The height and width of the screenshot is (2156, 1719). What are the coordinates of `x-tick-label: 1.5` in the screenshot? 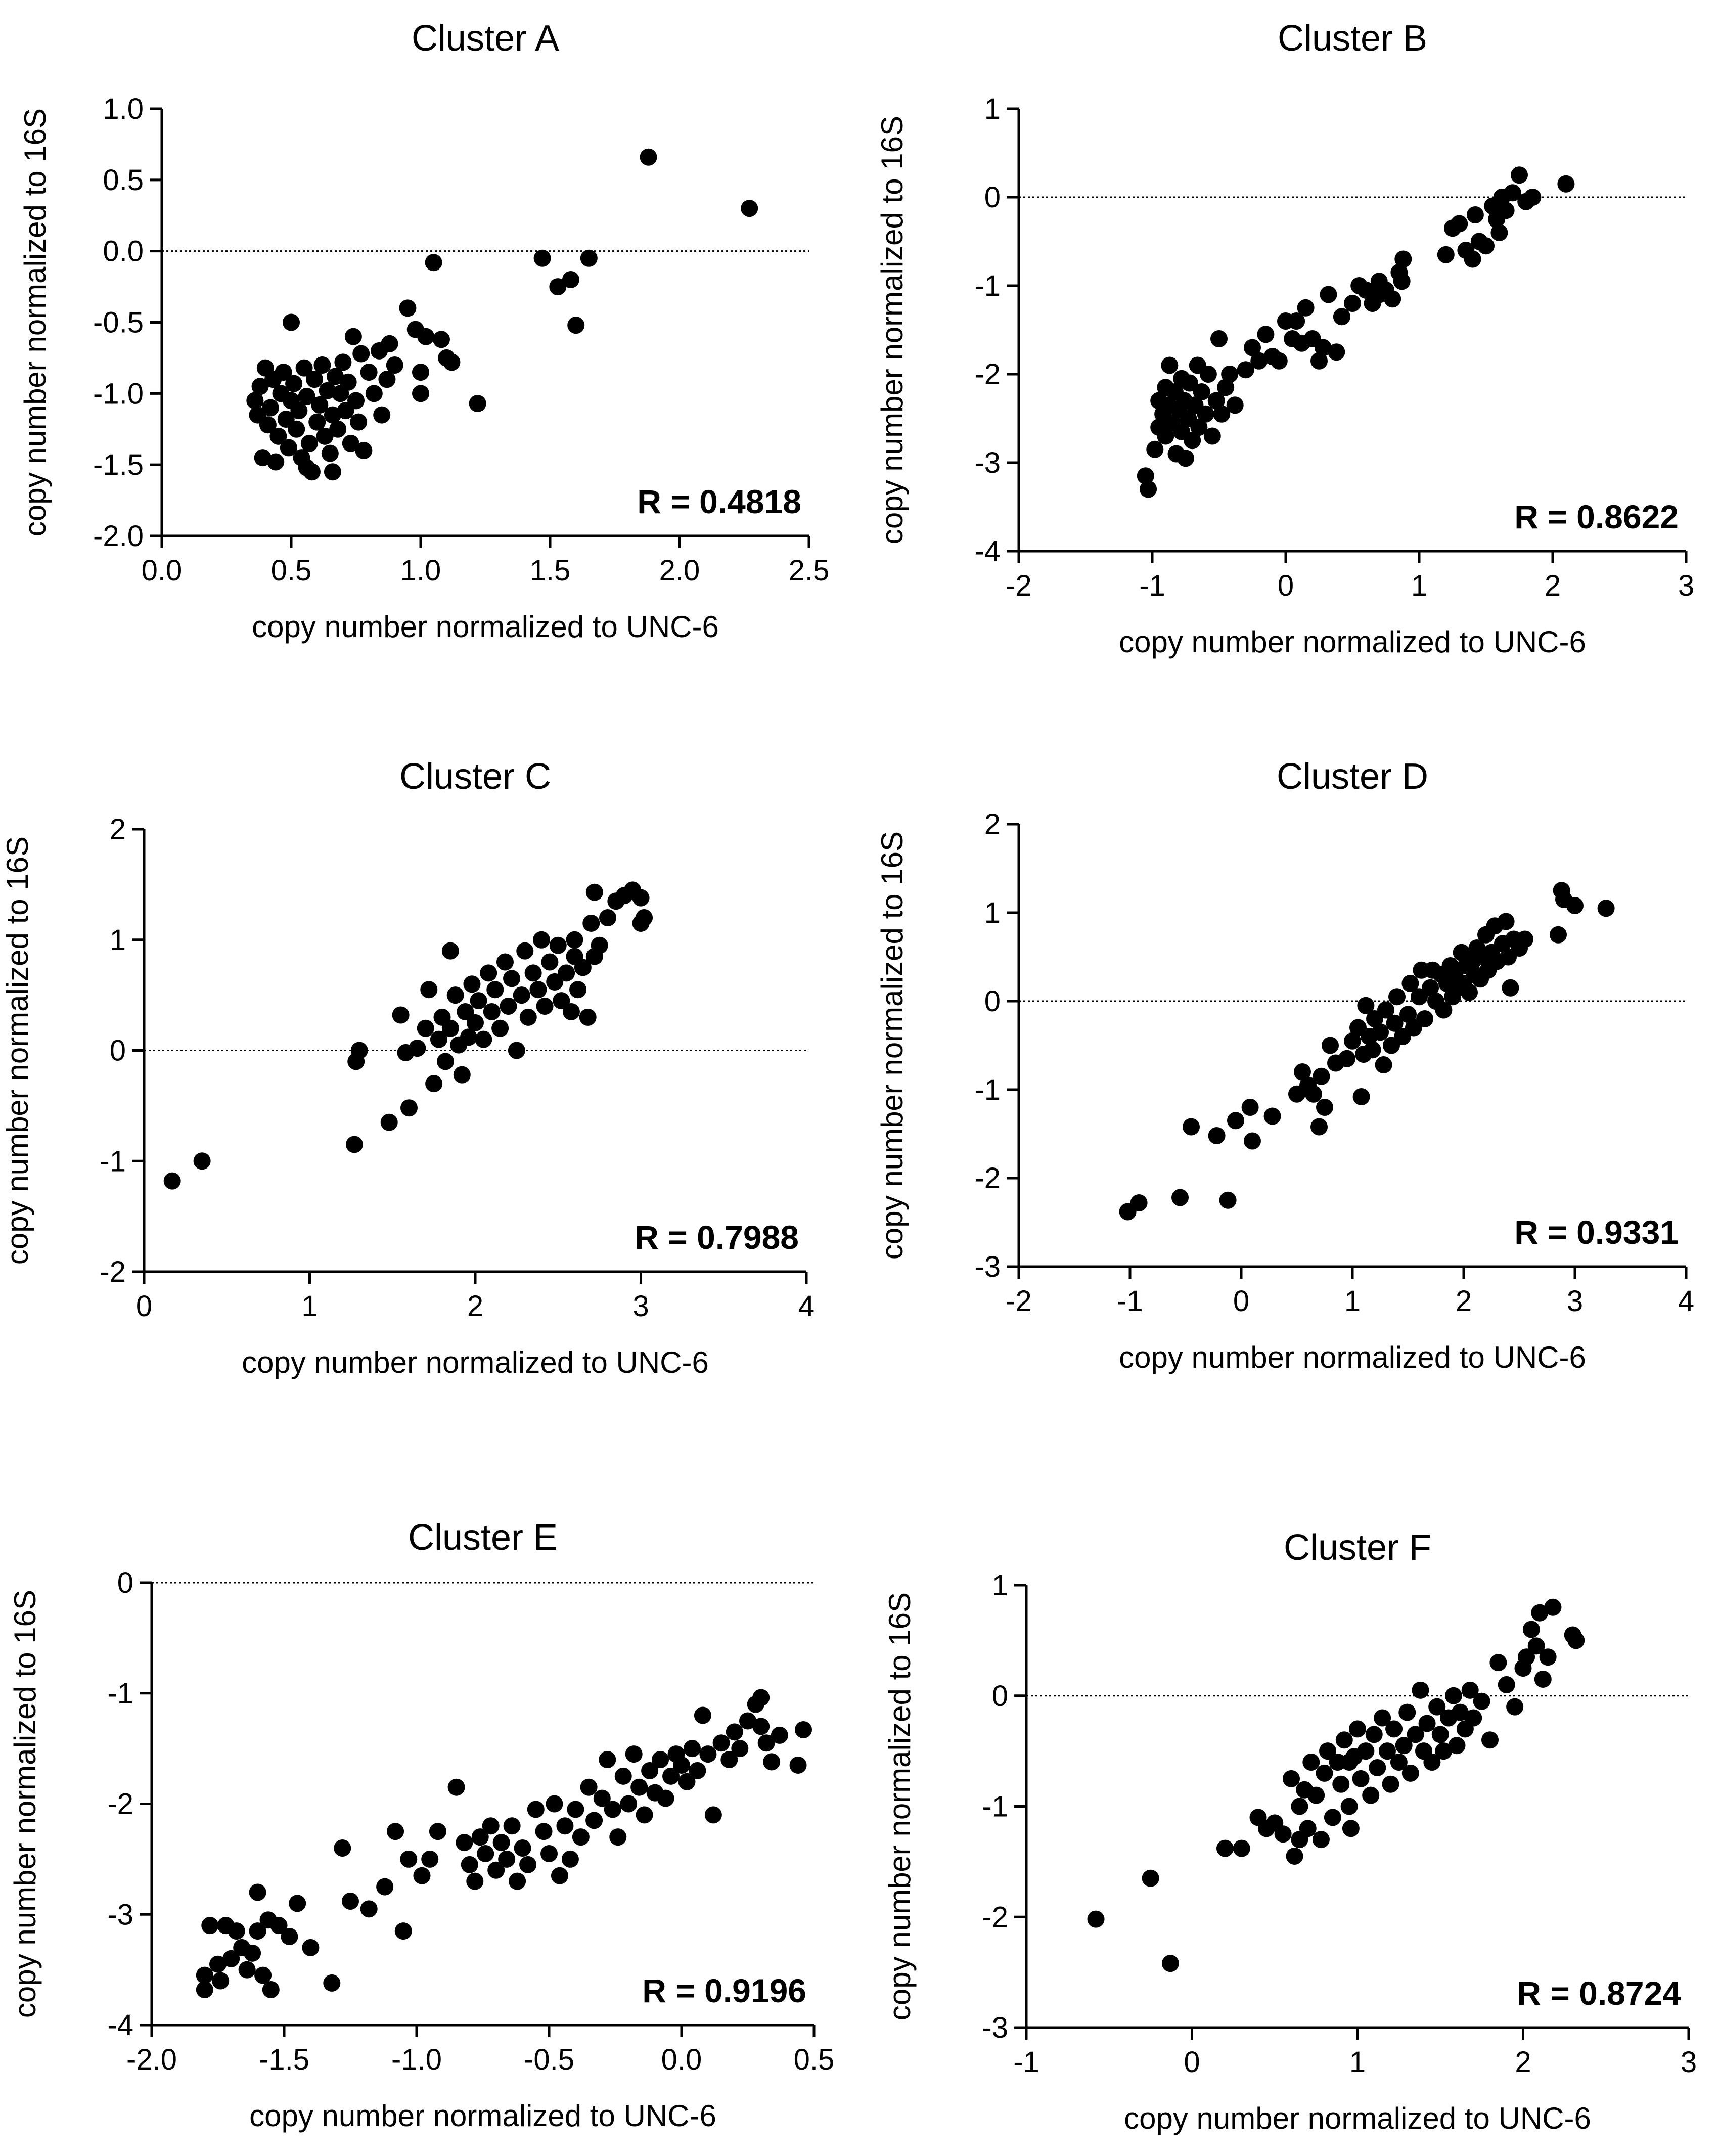 It's located at (550, 571).